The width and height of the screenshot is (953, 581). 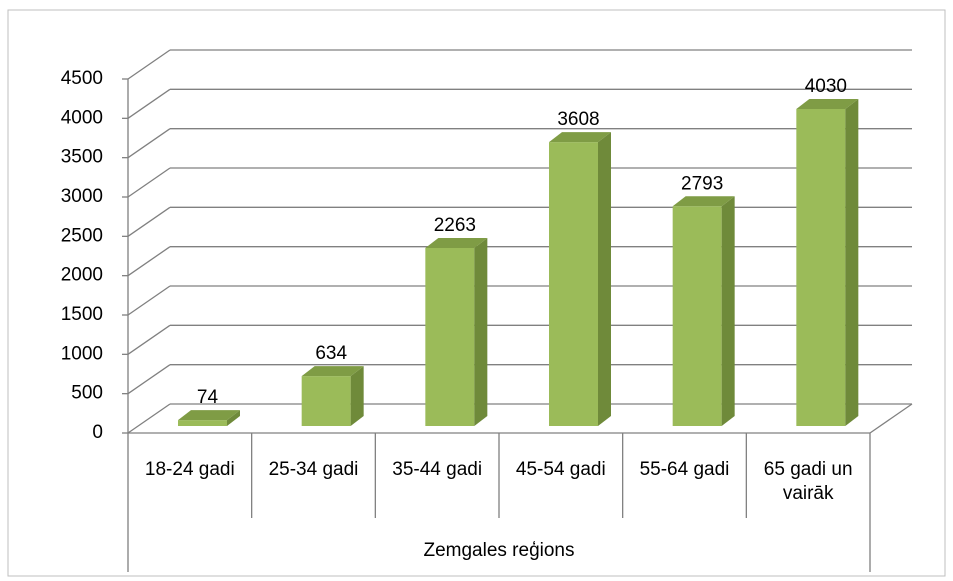 I want to click on floor-right, so click(x=891, y=418).